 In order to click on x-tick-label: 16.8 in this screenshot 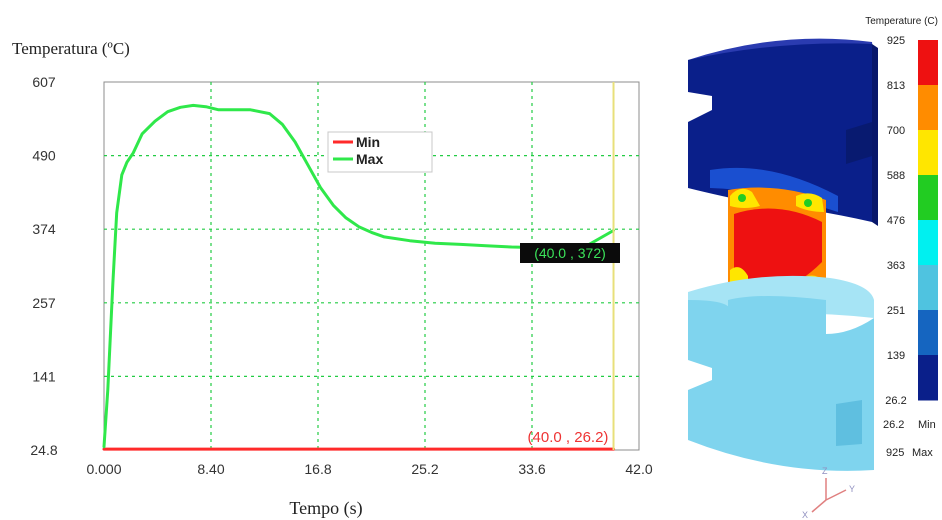, I will do `click(317, 469)`.